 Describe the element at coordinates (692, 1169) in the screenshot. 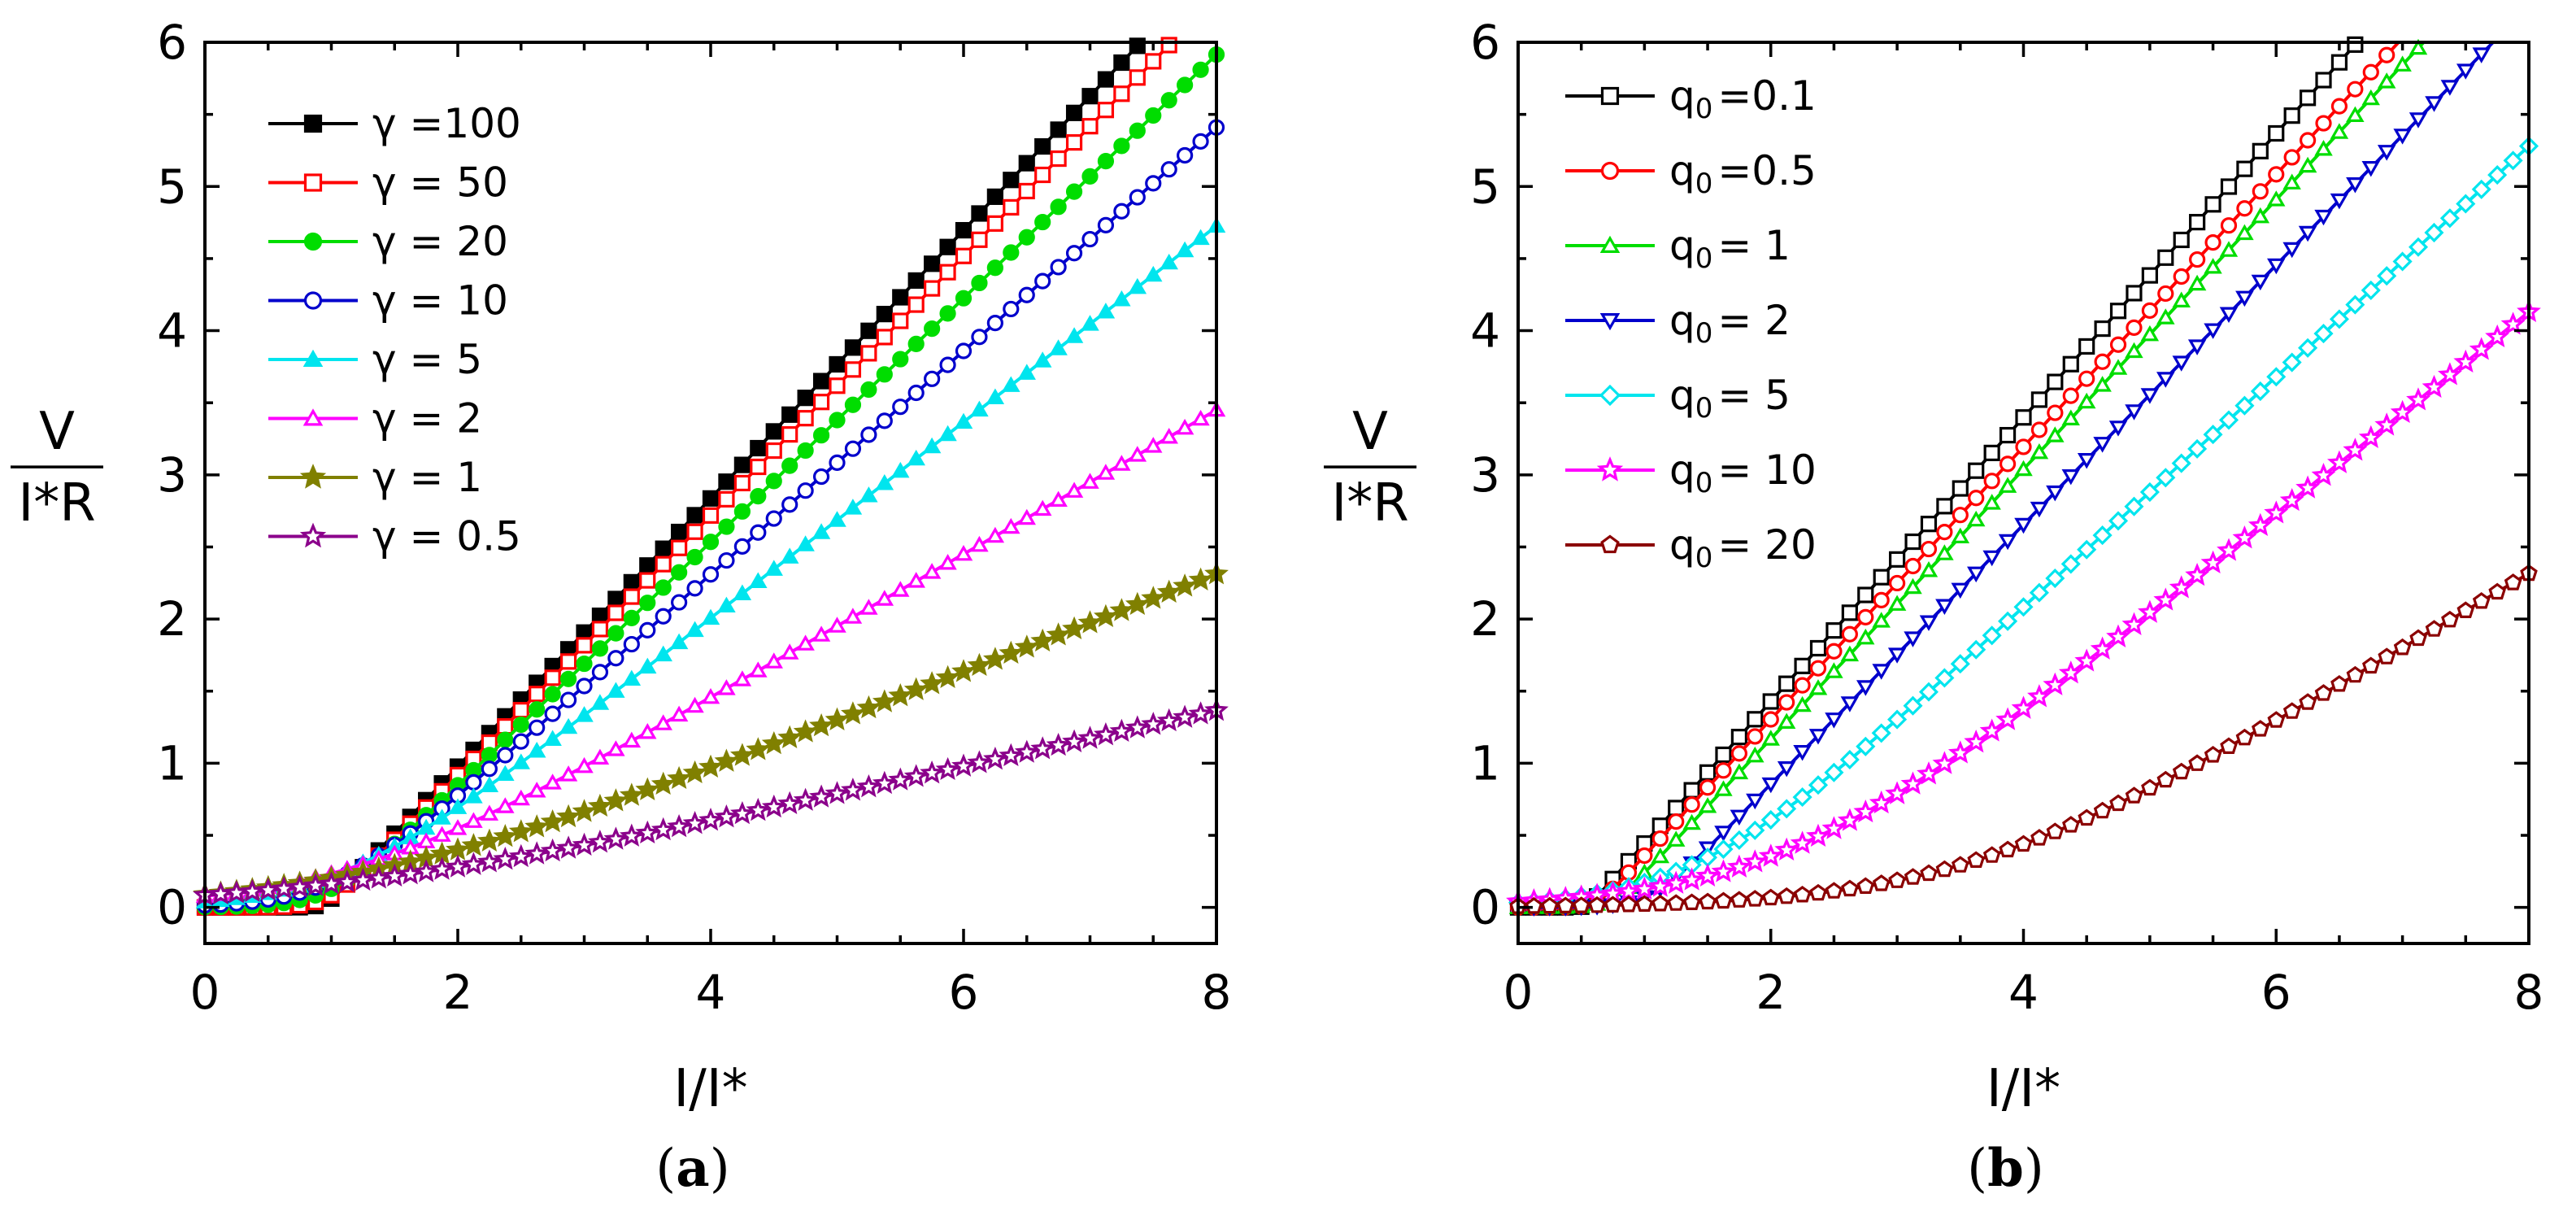

I see `panel-a-panel-label: (a)` at that location.